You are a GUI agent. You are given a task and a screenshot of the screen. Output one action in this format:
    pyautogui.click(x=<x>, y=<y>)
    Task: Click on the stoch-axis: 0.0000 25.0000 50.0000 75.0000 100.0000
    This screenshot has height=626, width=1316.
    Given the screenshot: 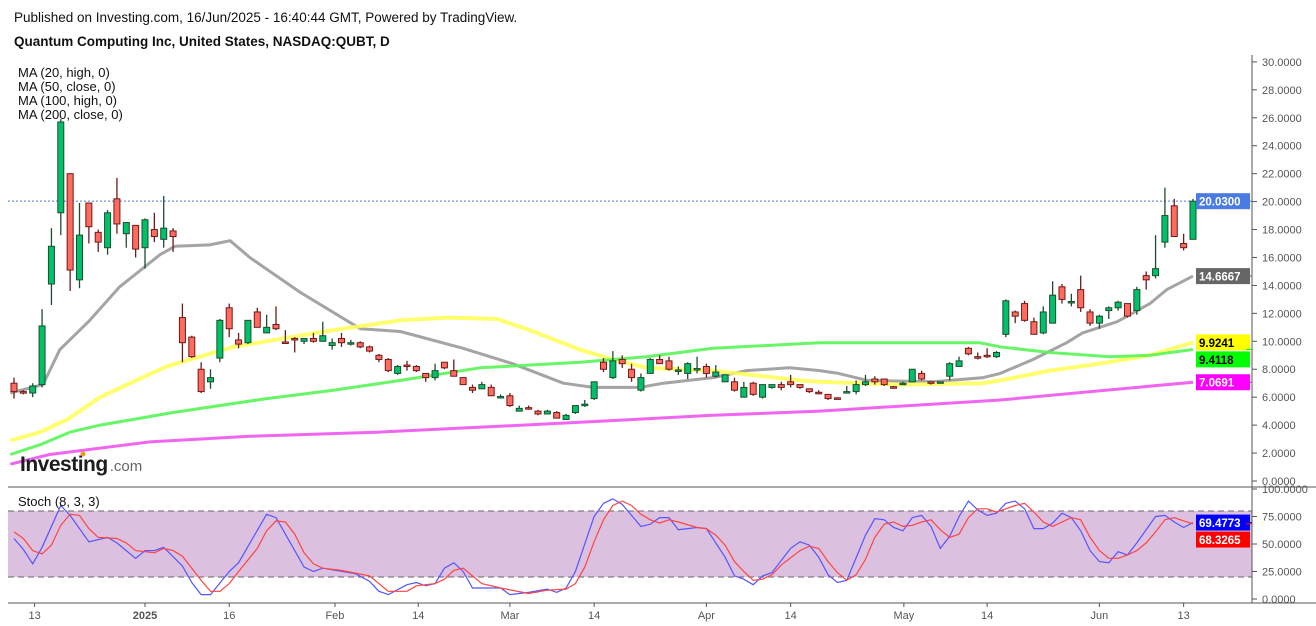 What is the action you would take?
    pyautogui.click(x=1280, y=545)
    